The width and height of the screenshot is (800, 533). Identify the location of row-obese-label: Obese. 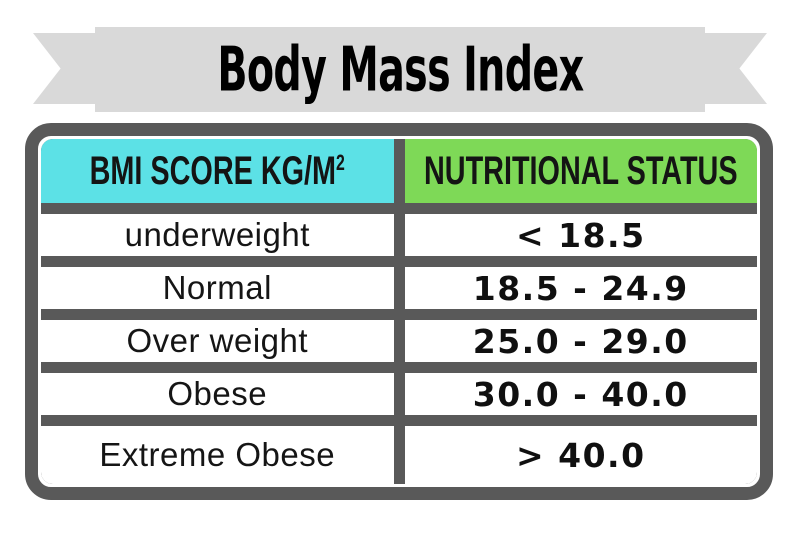
(217, 393).